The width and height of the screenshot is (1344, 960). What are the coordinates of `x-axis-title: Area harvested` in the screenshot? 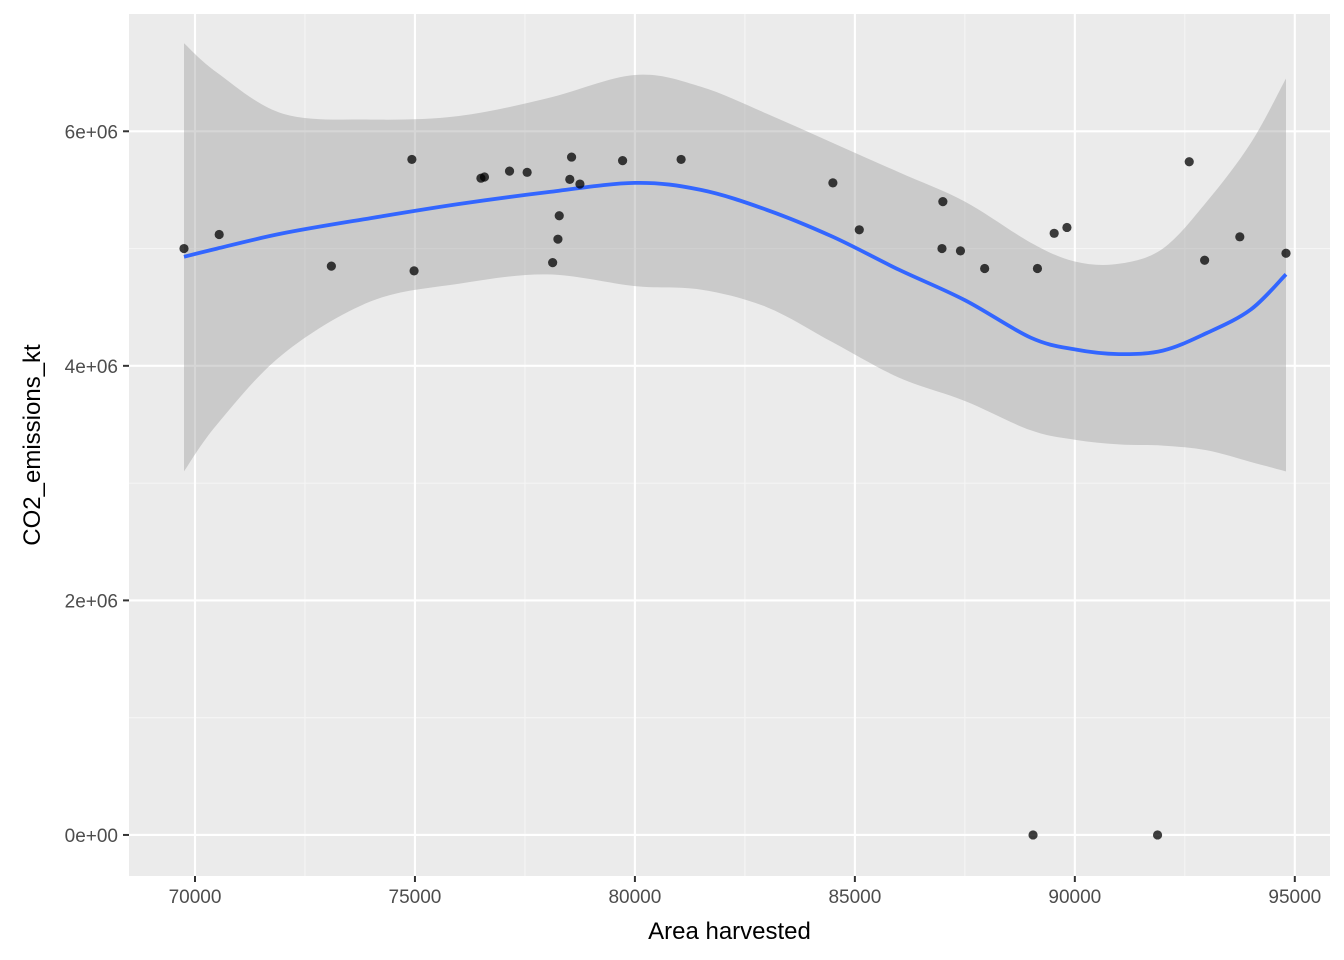 It's located at (729, 931).